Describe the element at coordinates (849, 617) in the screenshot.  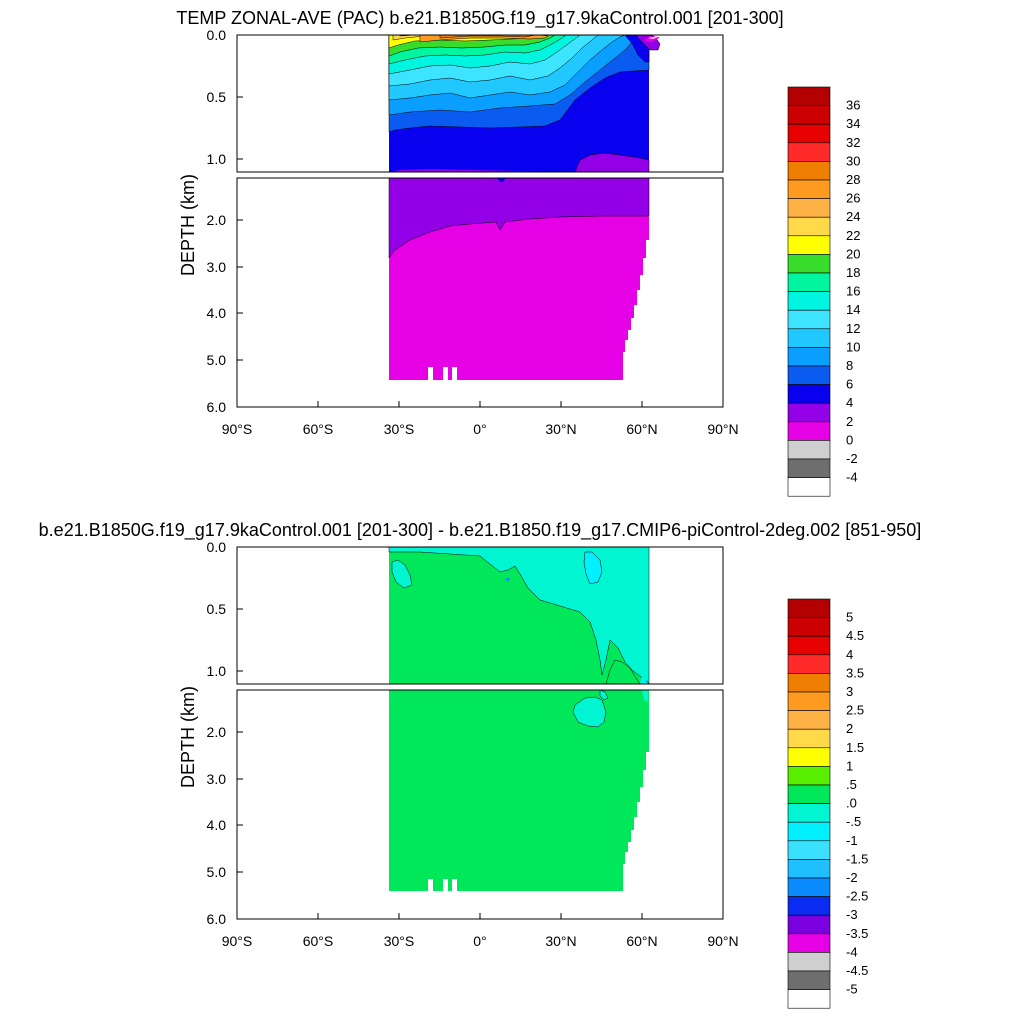
I see `chart2-colorbar-label-0: 5` at that location.